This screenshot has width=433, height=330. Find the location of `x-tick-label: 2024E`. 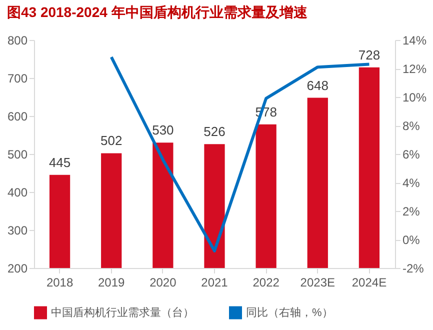

x-tick-label: 2024E is located at coordinates (369, 283).